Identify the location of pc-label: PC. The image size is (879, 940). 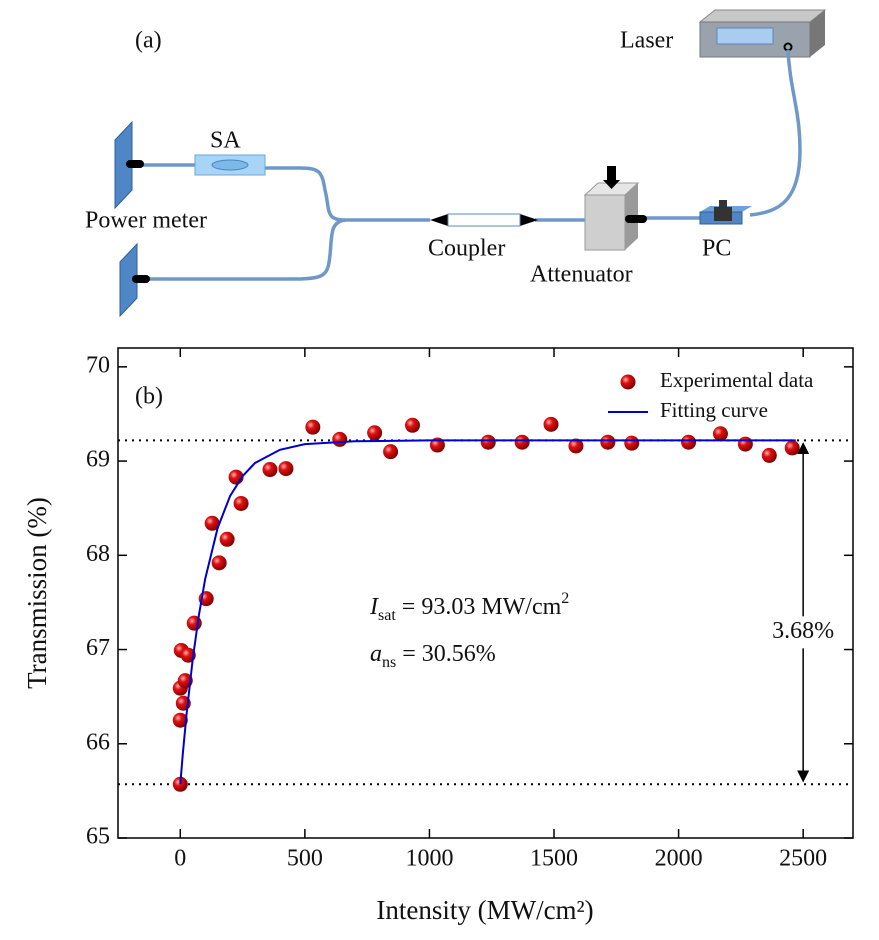
(716, 249).